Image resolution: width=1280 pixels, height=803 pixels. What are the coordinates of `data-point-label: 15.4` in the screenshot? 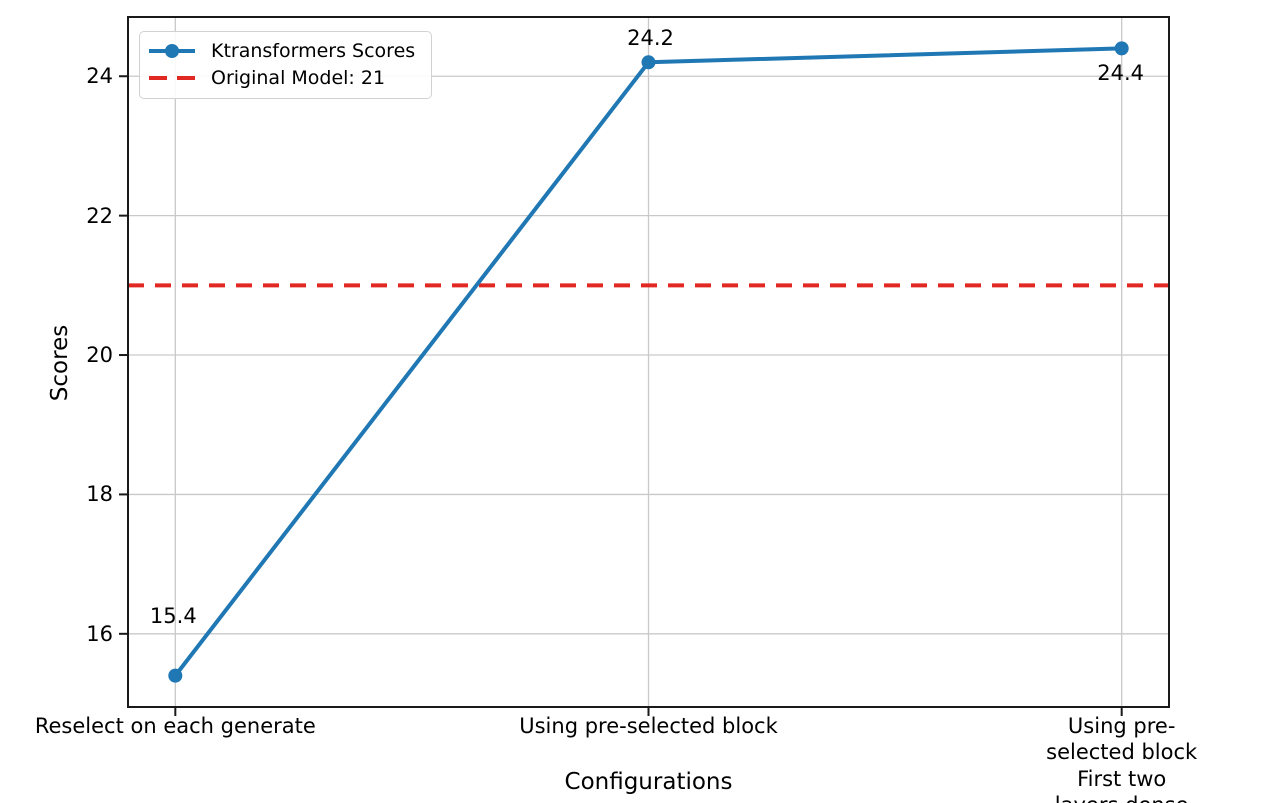 It's located at (173, 615).